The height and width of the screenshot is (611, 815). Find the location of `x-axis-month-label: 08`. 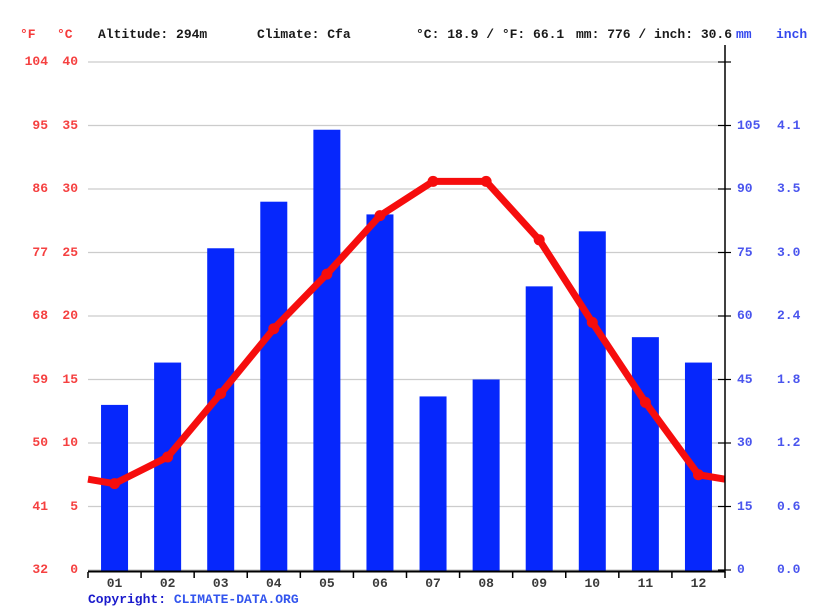

x-axis-month-label: 08 is located at coordinates (486, 583).